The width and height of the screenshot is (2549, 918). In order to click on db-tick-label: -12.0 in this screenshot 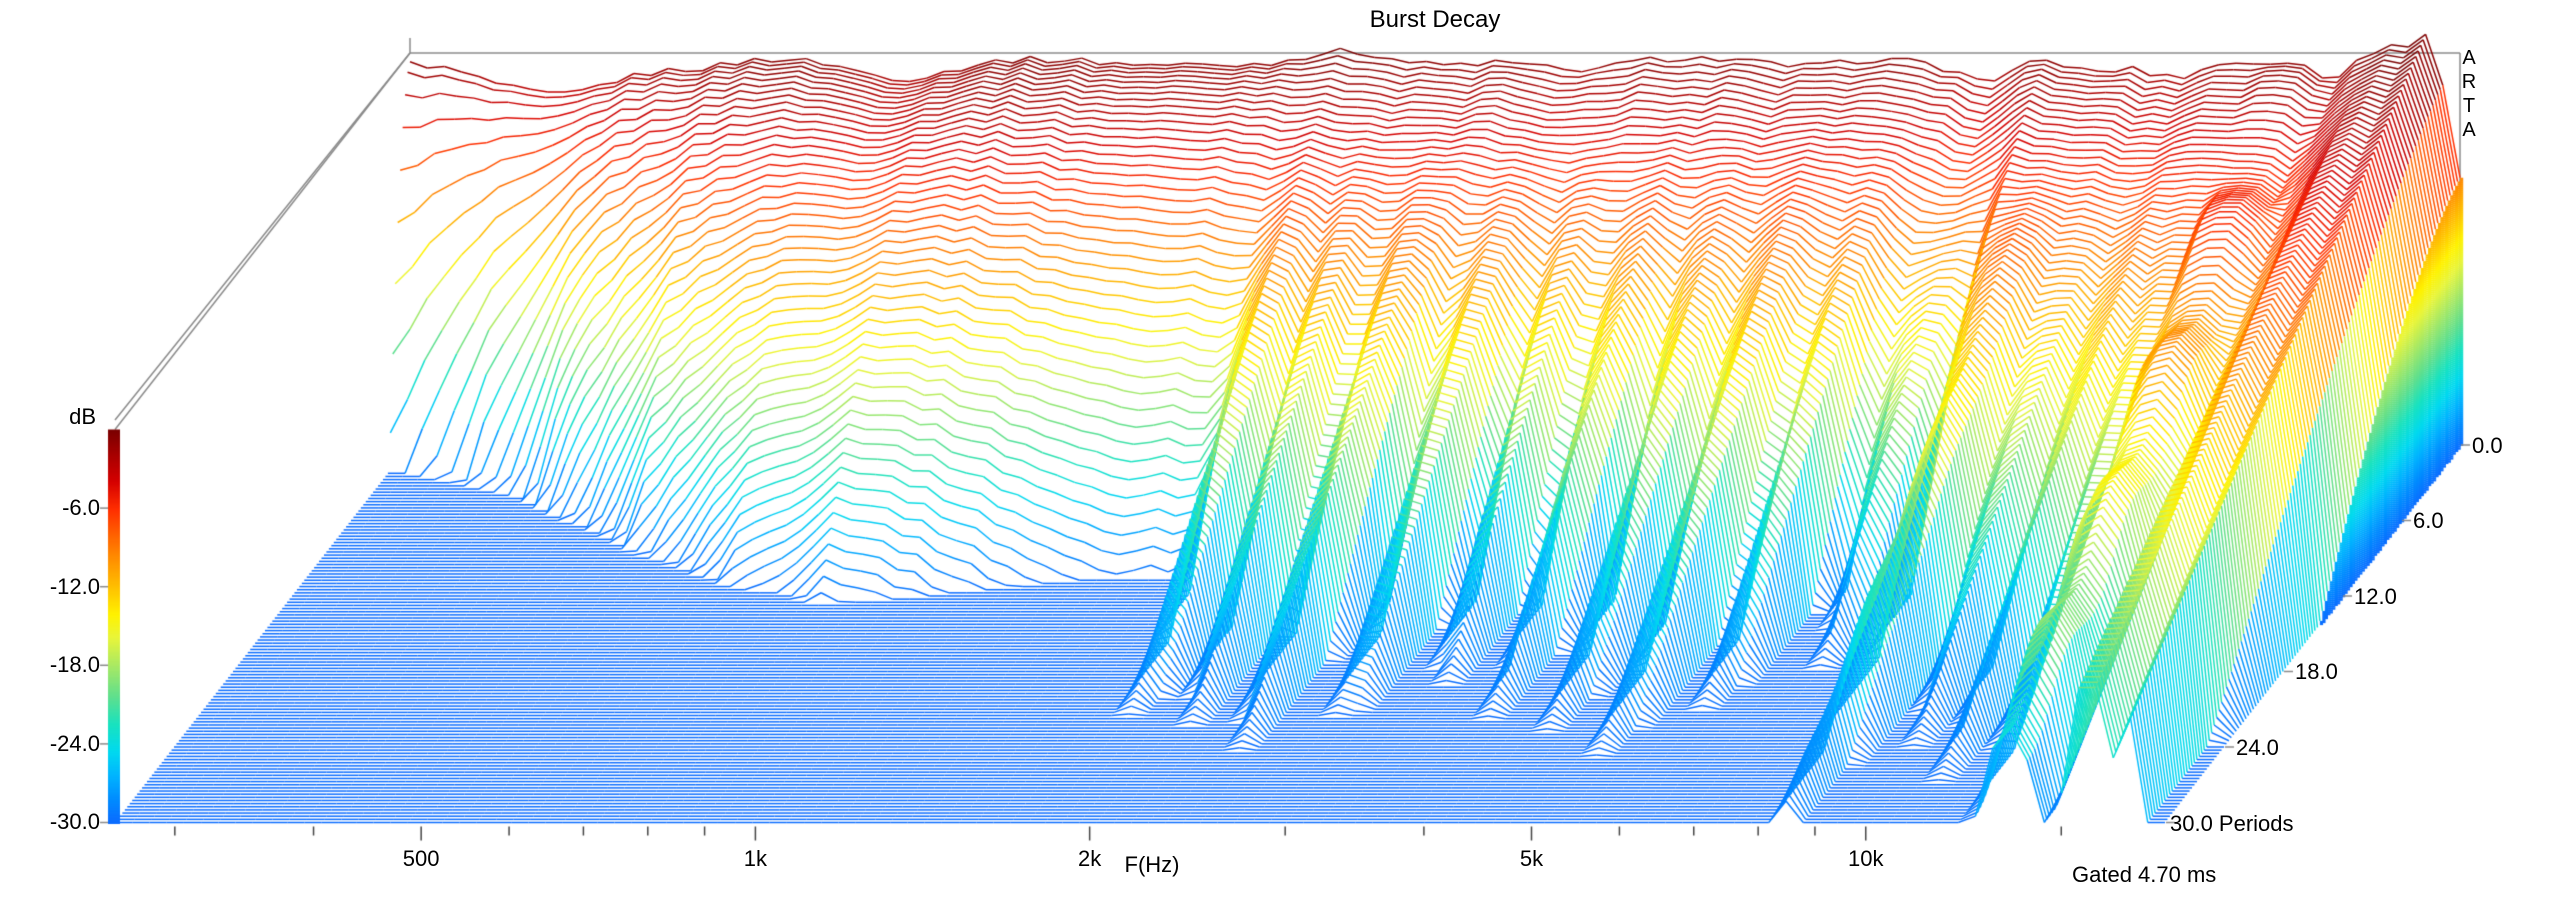, I will do `click(74, 586)`.